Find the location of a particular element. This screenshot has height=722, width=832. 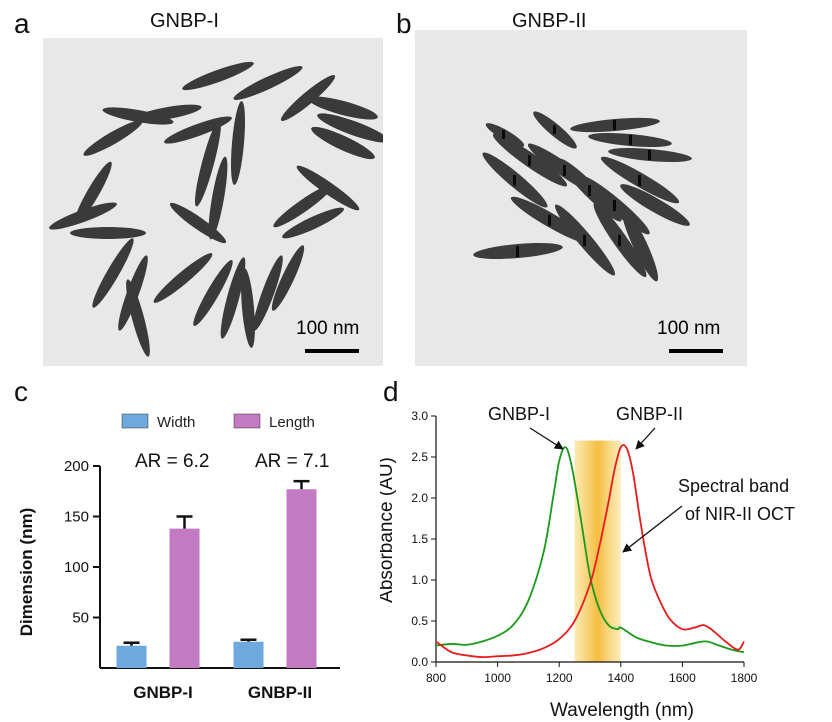

legend-label-length: Length is located at coordinates (292, 422).